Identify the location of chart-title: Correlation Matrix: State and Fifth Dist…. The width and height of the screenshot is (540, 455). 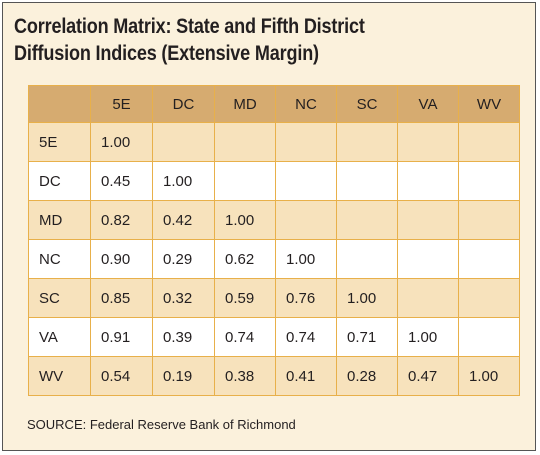
(233, 40).